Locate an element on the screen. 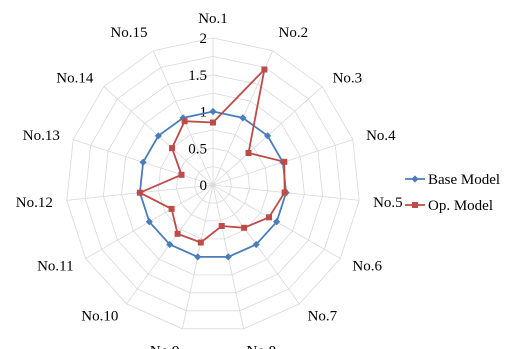 The image size is (525, 349). category-label: No.12 is located at coordinates (34, 203).